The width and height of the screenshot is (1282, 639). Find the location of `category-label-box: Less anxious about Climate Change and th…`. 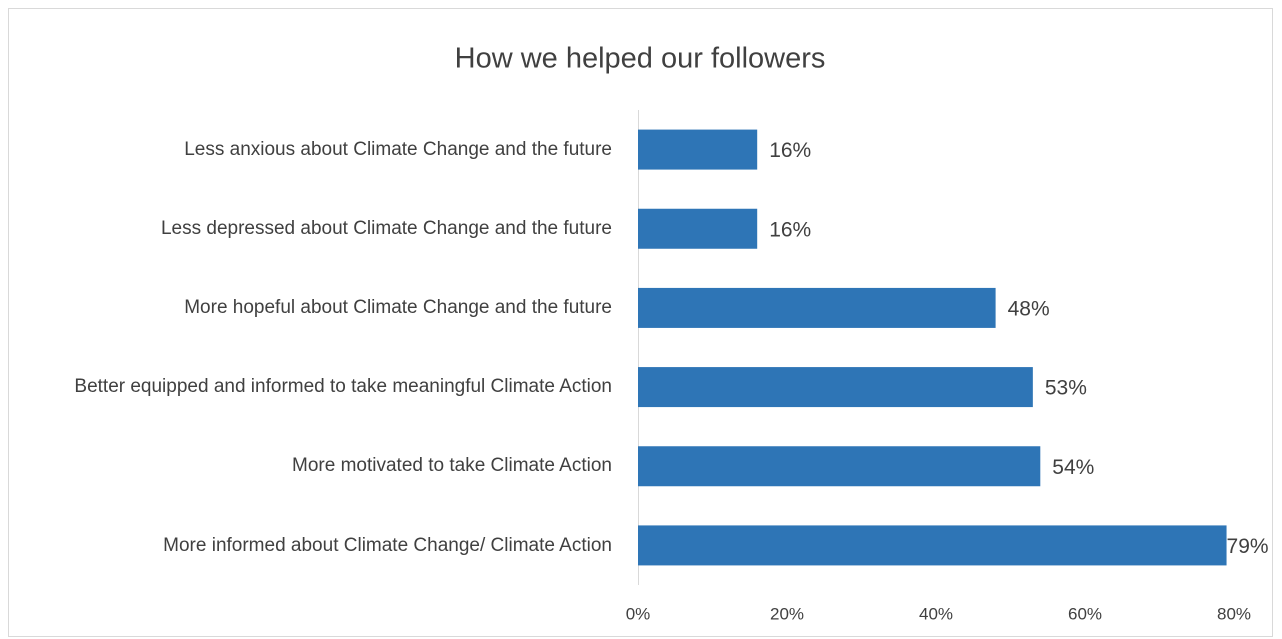

category-label-box: Less anxious about Climate Change and th… is located at coordinates (398, 149).